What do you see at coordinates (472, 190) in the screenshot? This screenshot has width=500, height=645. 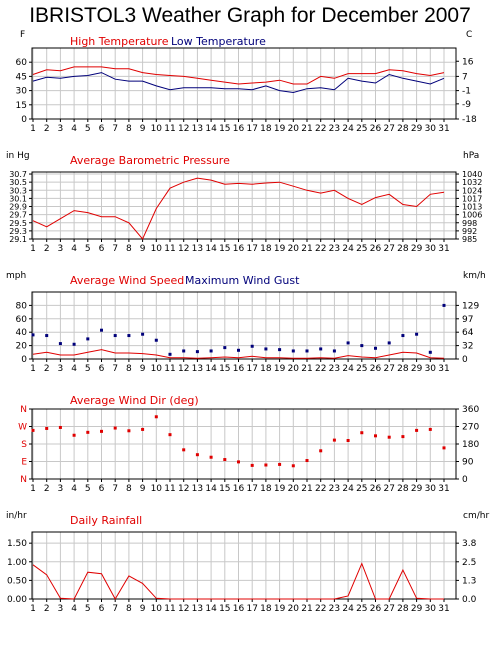 I see `right-tick-label: 1024` at bounding box center [472, 190].